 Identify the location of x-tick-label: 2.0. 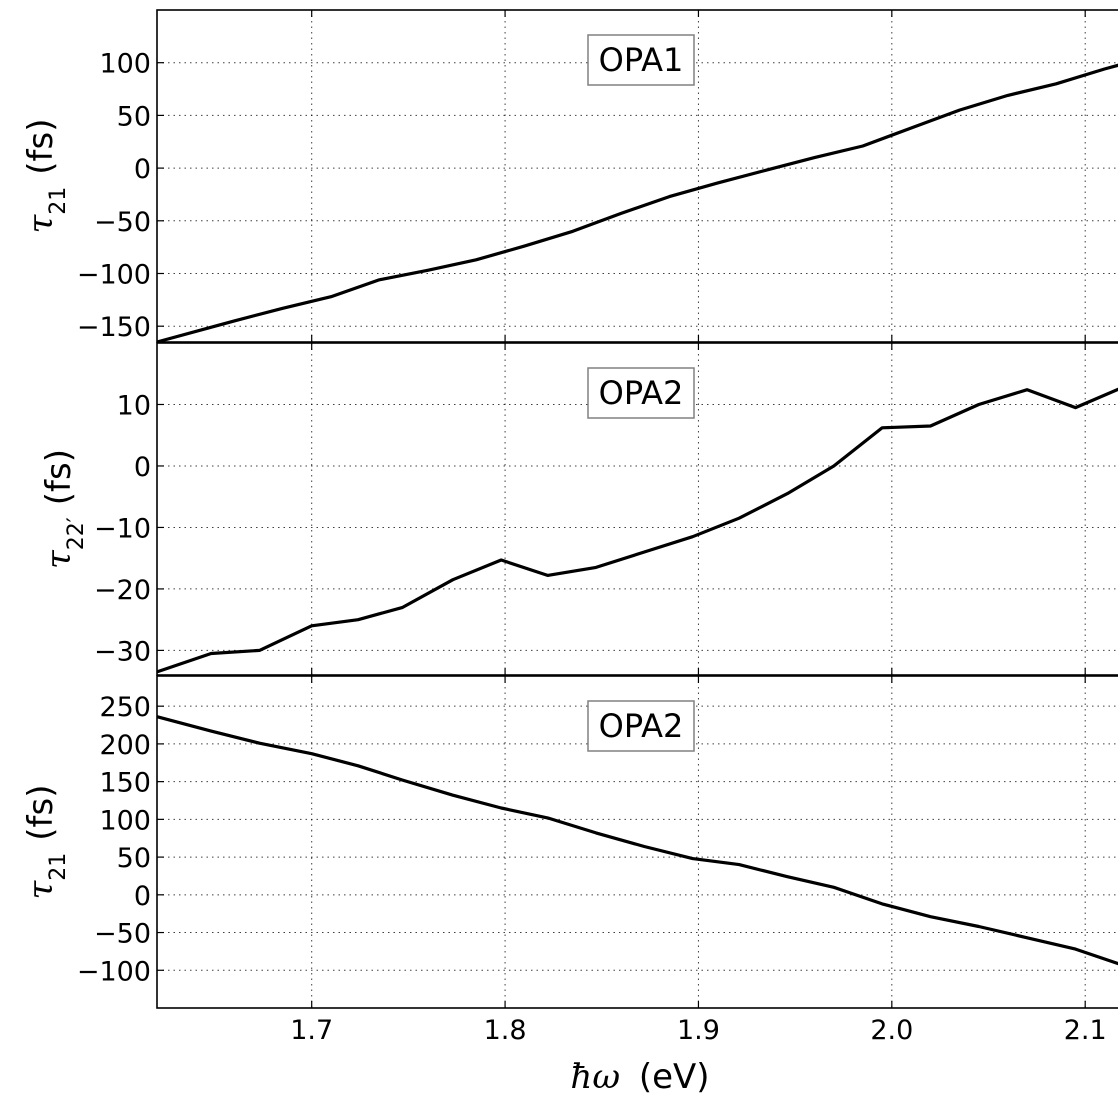
(891, 1030).